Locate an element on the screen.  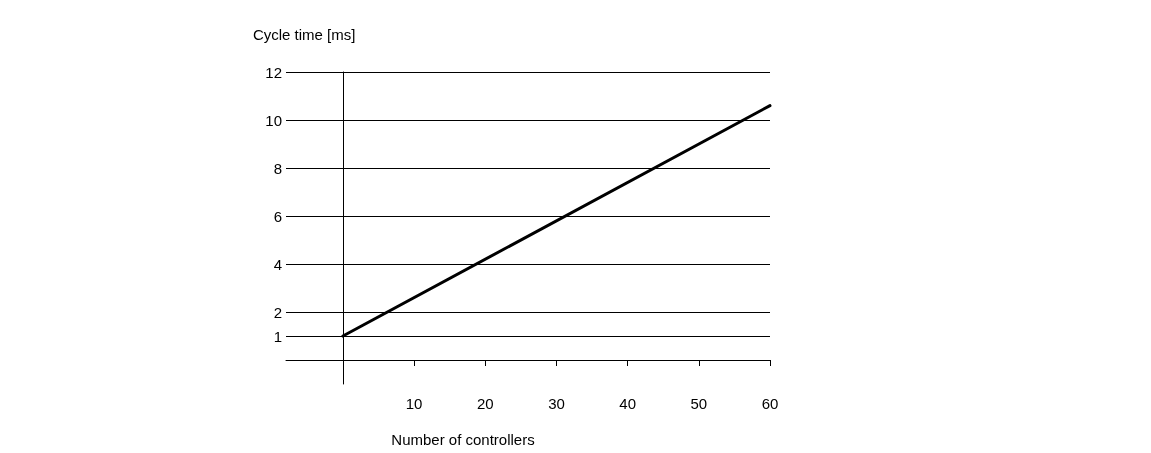
x-tick-label: 20 is located at coordinates (485, 403).